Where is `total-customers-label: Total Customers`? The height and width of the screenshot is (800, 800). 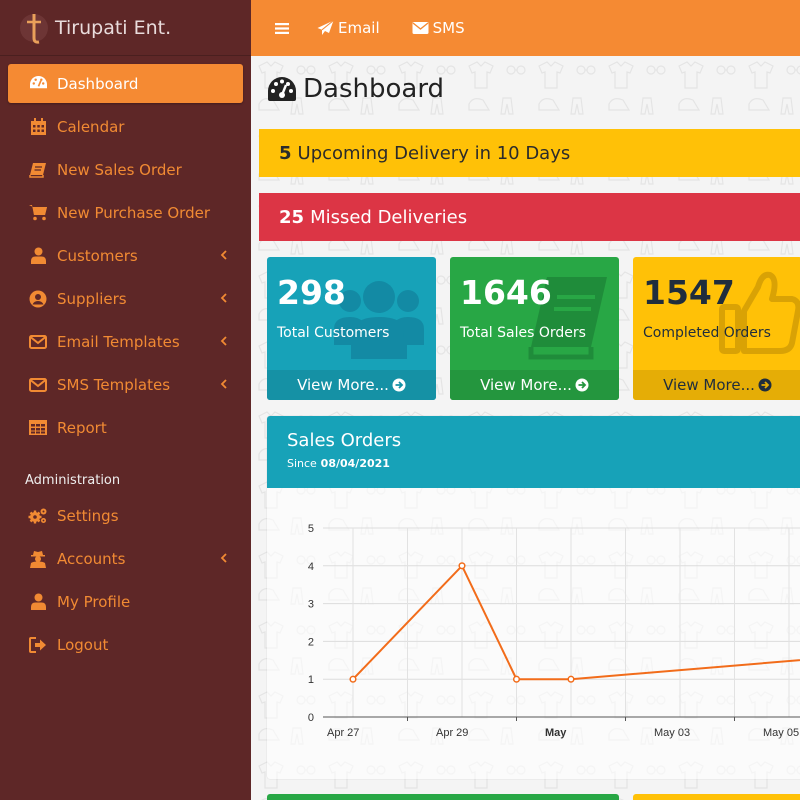 total-customers-label: Total Customers is located at coordinates (333, 333).